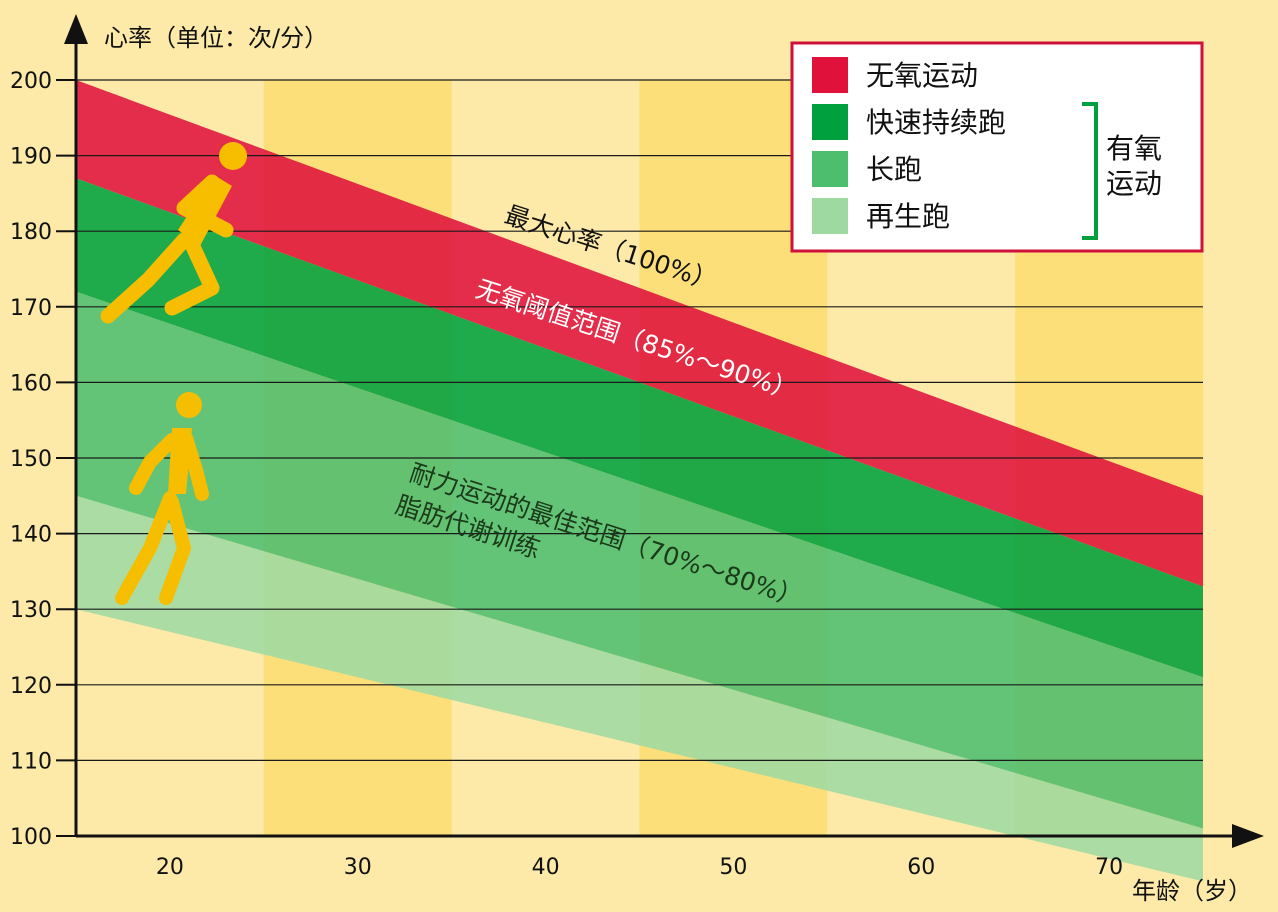  What do you see at coordinates (31, 232) in the screenshot?
I see `y-tick-label-180: 180` at bounding box center [31, 232].